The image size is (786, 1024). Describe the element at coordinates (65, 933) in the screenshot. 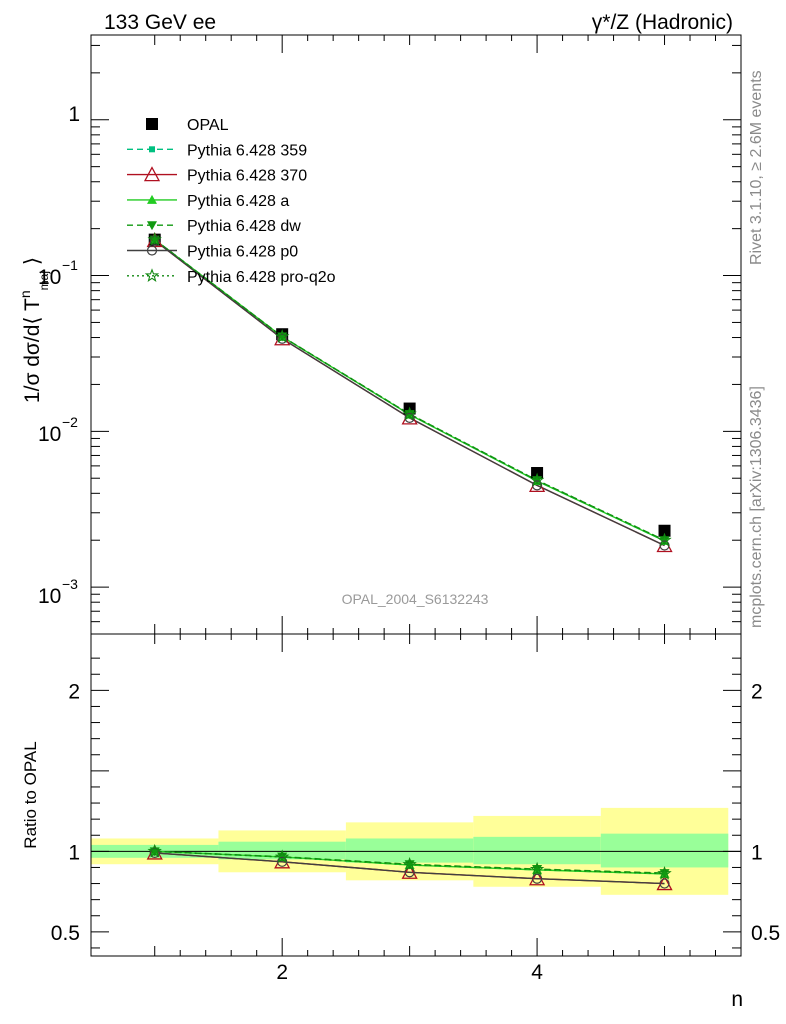

I see `ratio-y-tick-label-left: 0.5` at that location.